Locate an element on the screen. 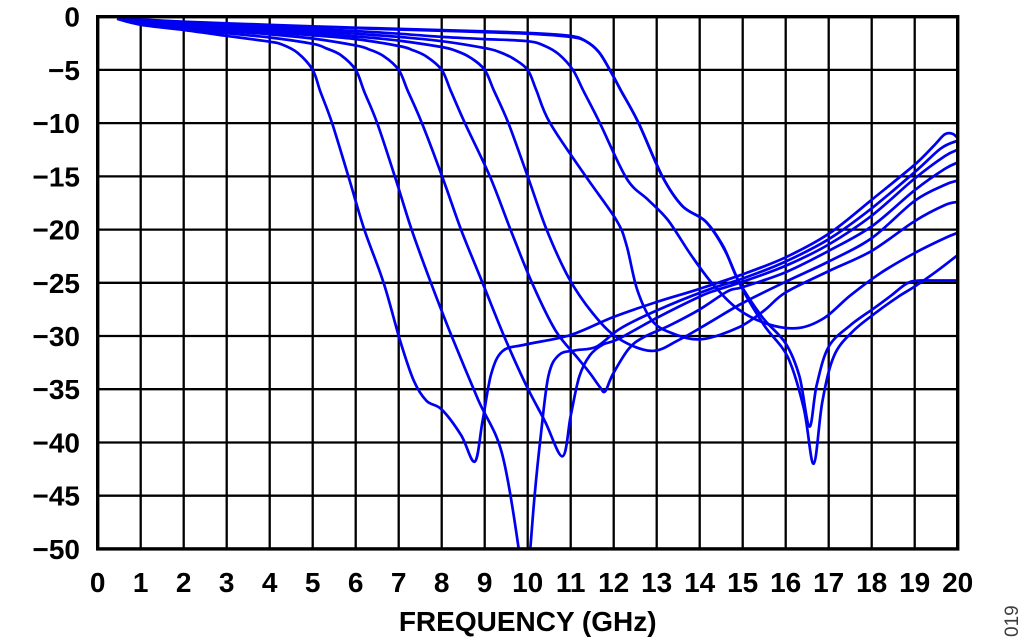 Image resolution: width=1024 pixels, height=642 pixels. svg-text: 7 is located at coordinates (399, 582).